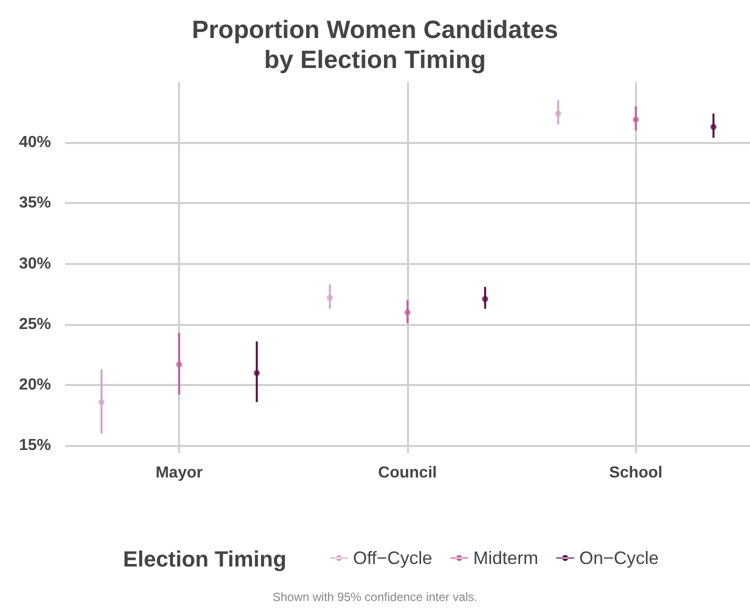  I want to click on legend-label: Midterm, so click(505, 558).